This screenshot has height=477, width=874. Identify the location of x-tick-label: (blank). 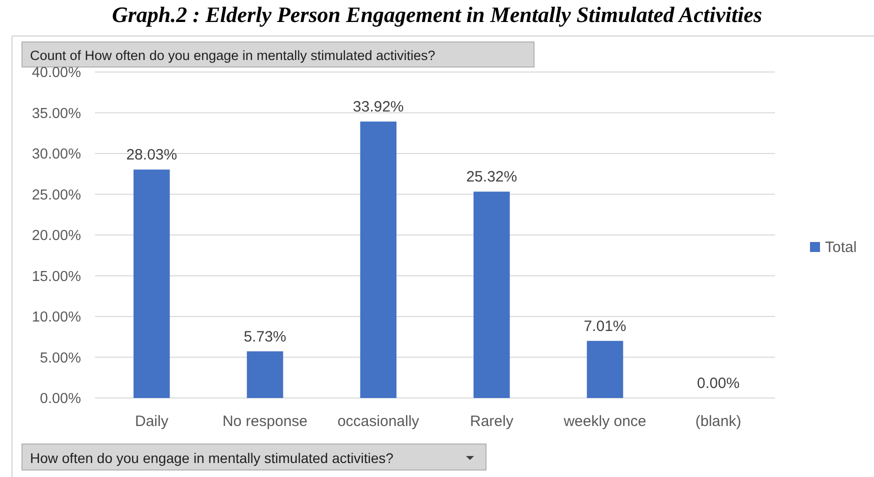
(718, 421).